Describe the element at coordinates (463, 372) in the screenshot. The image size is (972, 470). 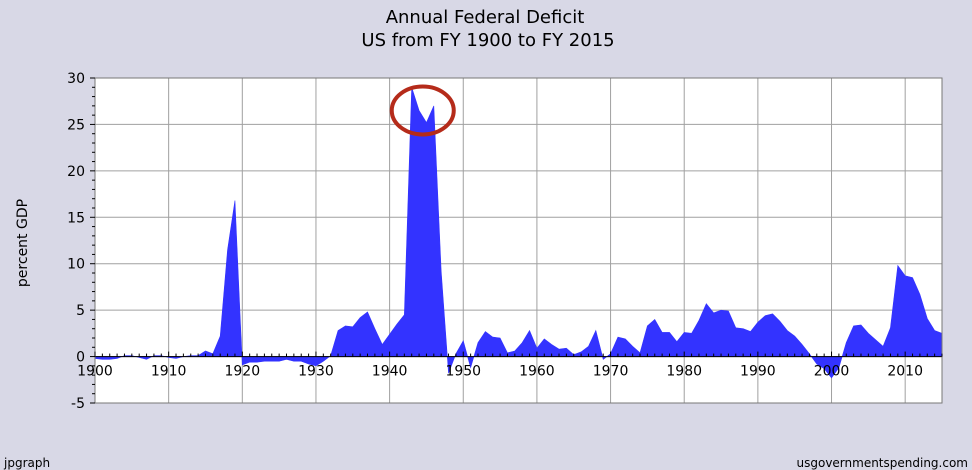
I see `x-tick-label: 1950` at that location.